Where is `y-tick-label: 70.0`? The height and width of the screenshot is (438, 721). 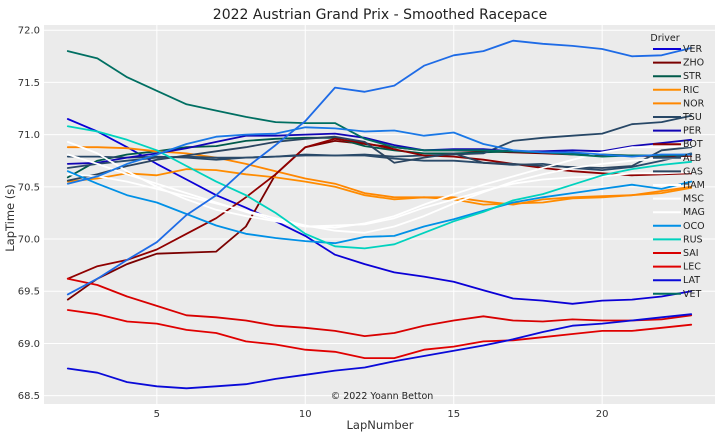
y-tick-label: 70.0 is located at coordinates (29, 240).